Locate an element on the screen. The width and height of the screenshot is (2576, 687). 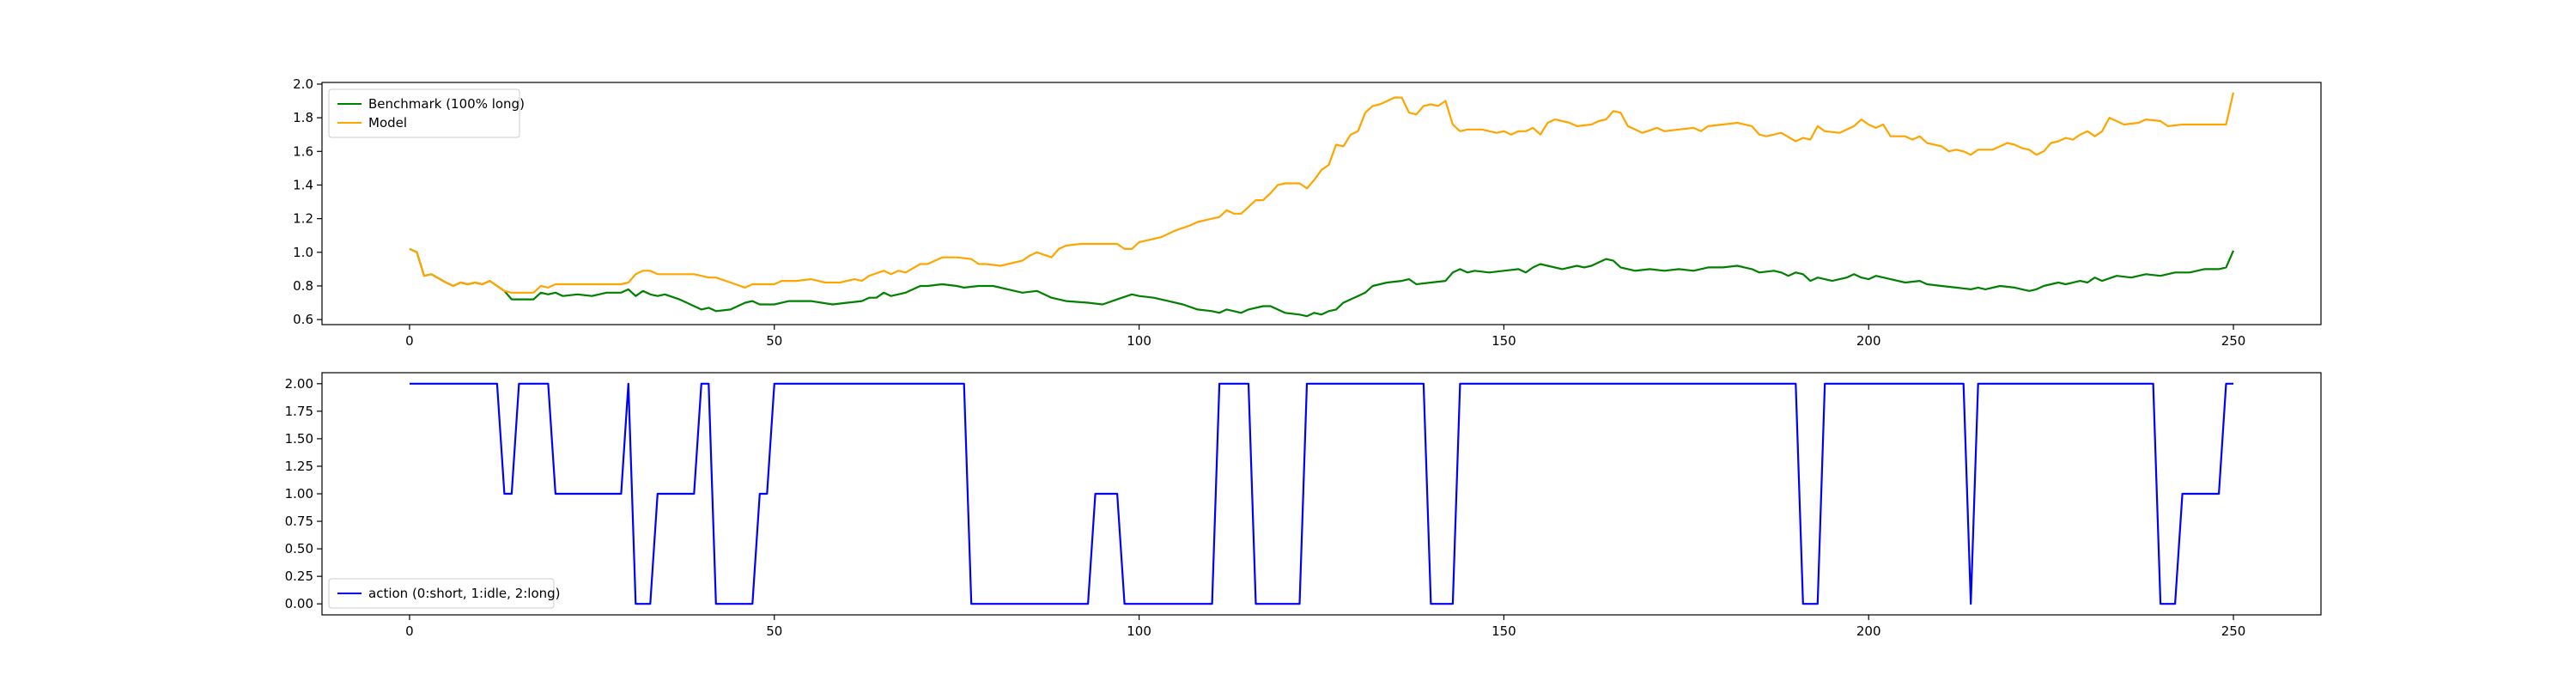
y-tick-label-bottom-5: 1.25 is located at coordinates (299, 466).